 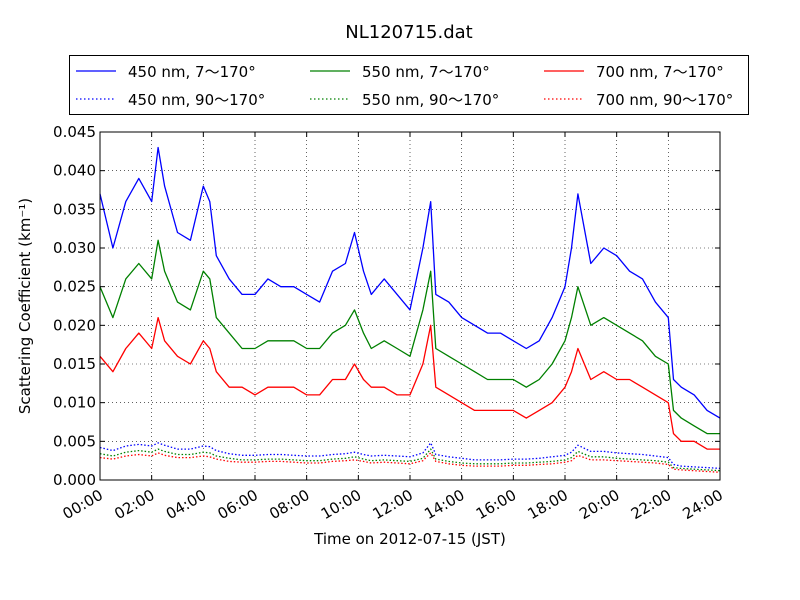 What do you see at coordinates (548, 504) in the screenshot?
I see `x-tick-label: 18:00` at bounding box center [548, 504].